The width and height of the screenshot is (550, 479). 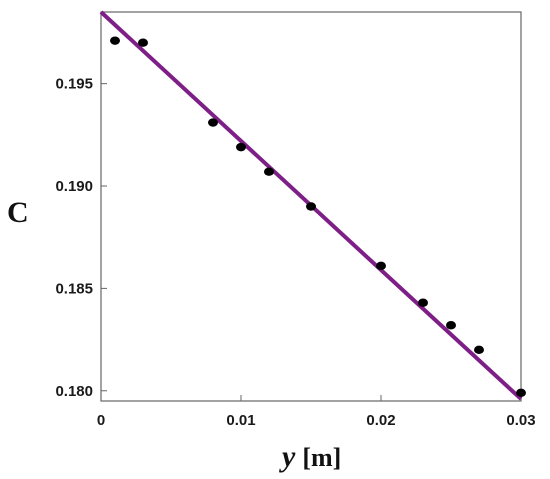 I want to click on y-axis-label: C, so click(x=18, y=212).